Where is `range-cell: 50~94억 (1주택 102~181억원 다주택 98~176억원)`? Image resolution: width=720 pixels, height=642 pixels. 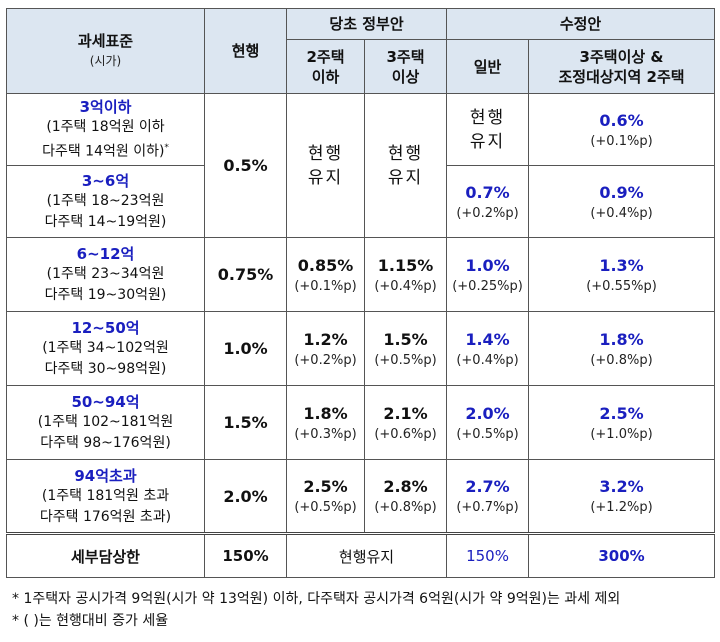 range-cell: 50~94억 (1주택 102~181억원 다주택 98~176억원) is located at coordinates (105, 422).